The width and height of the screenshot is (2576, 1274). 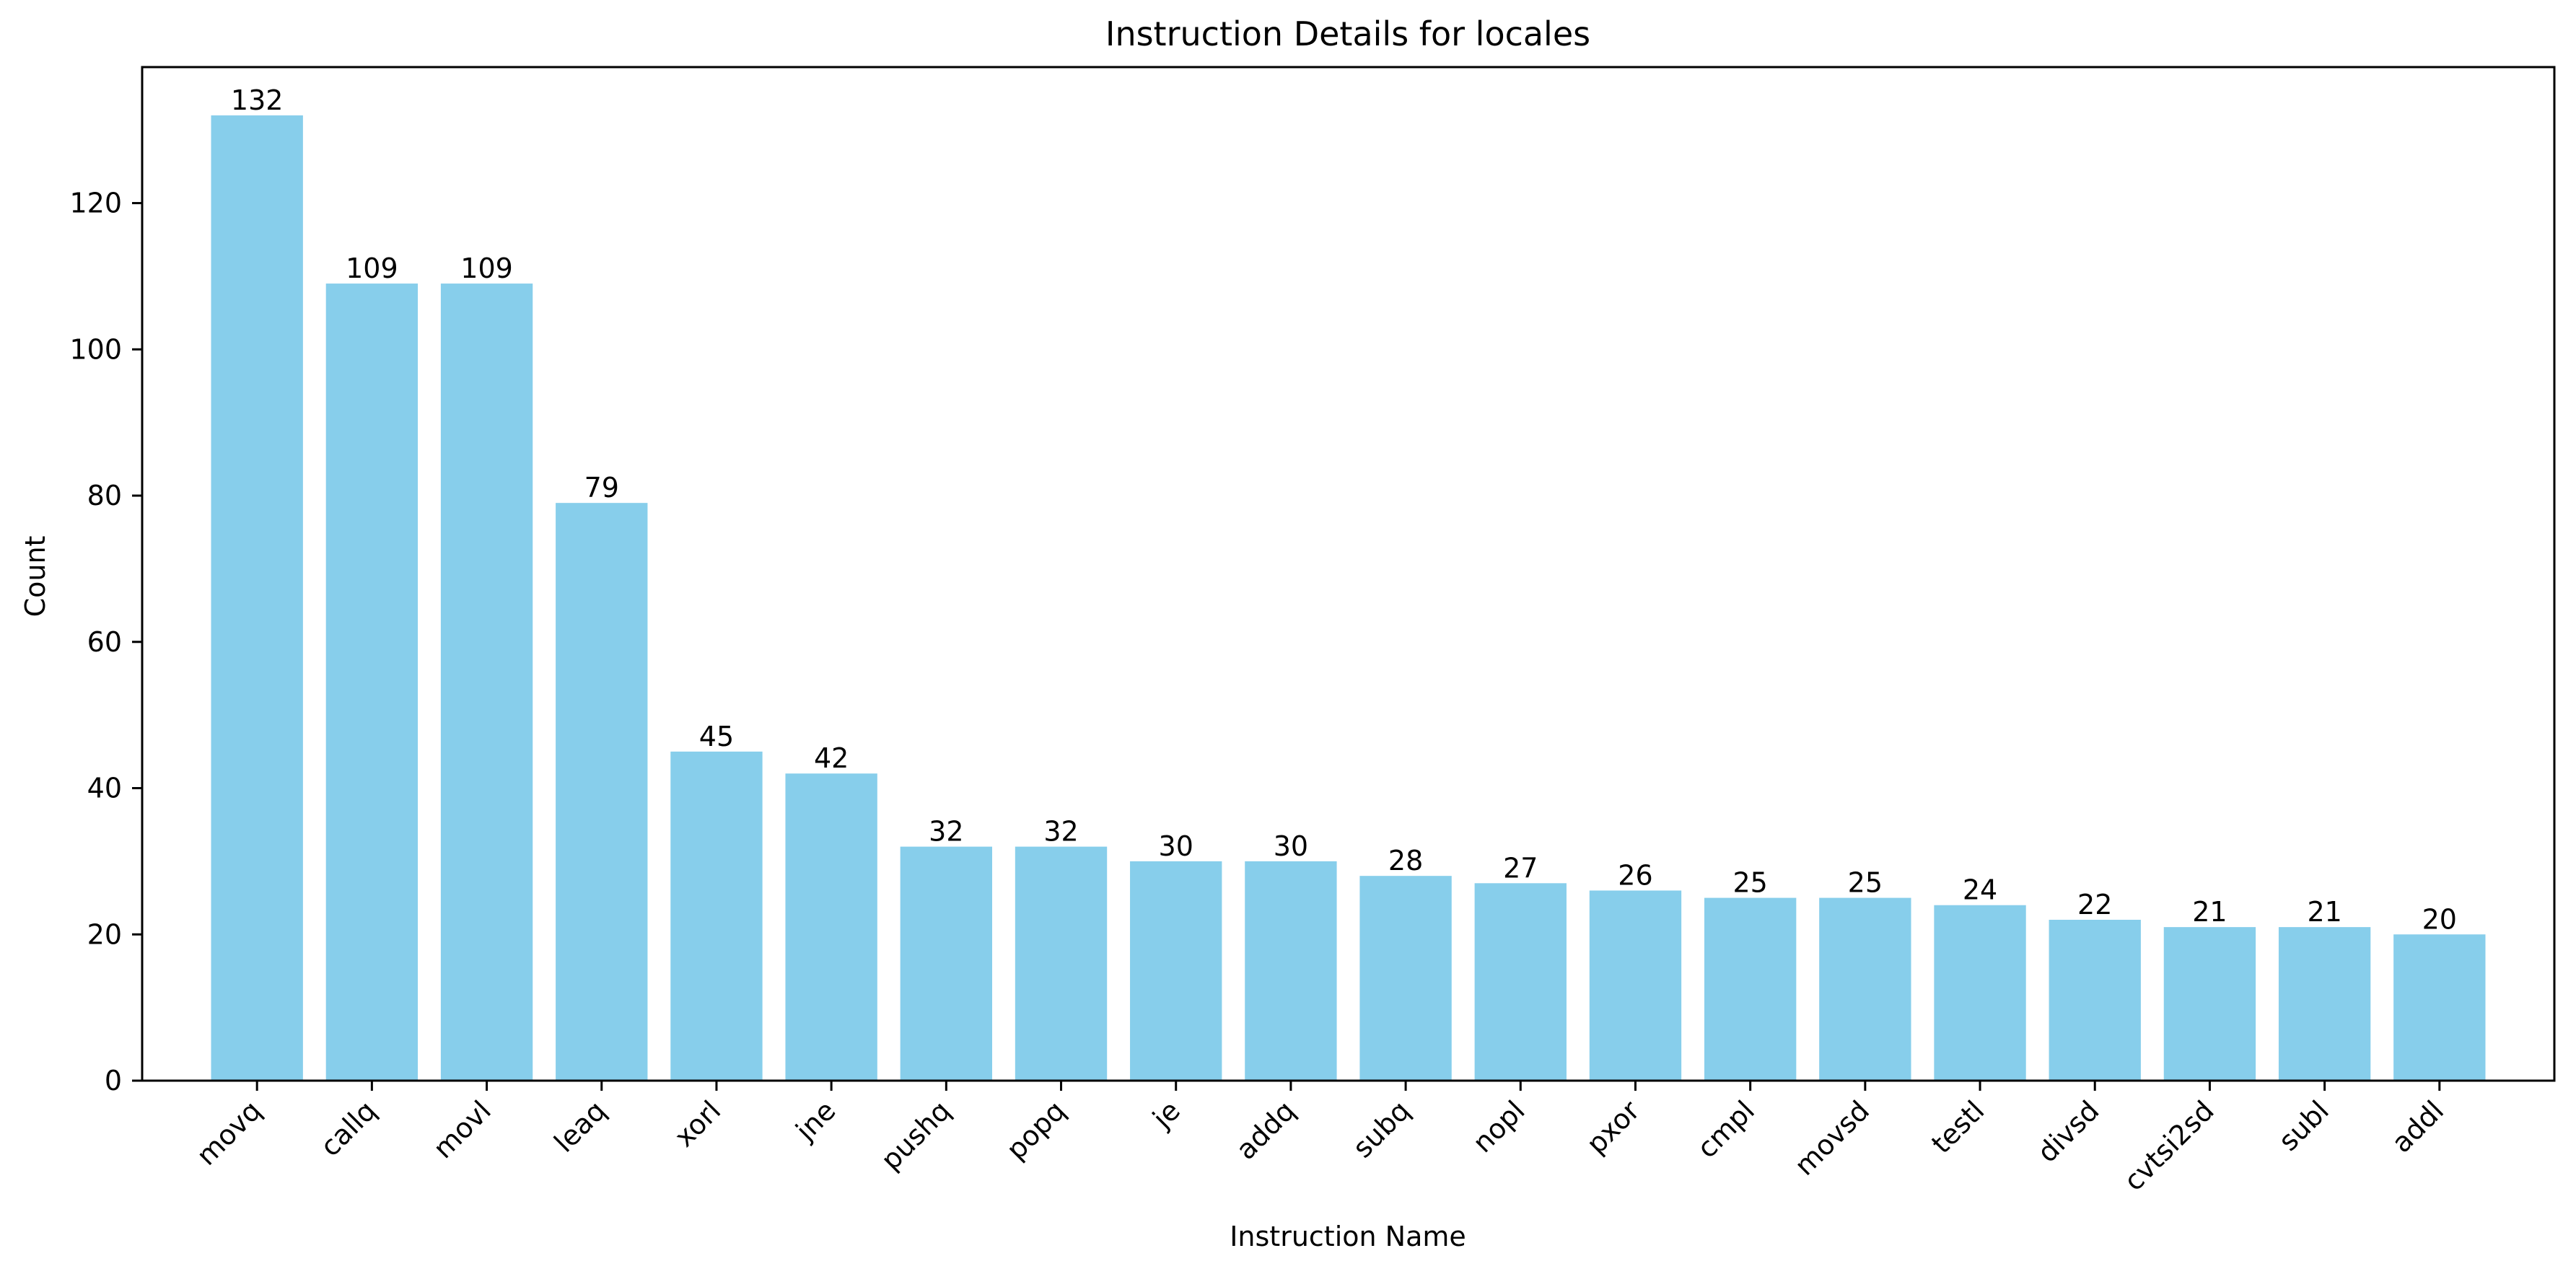 What do you see at coordinates (2209, 912) in the screenshot?
I see `data-label-cvtsi2sd: 21` at bounding box center [2209, 912].